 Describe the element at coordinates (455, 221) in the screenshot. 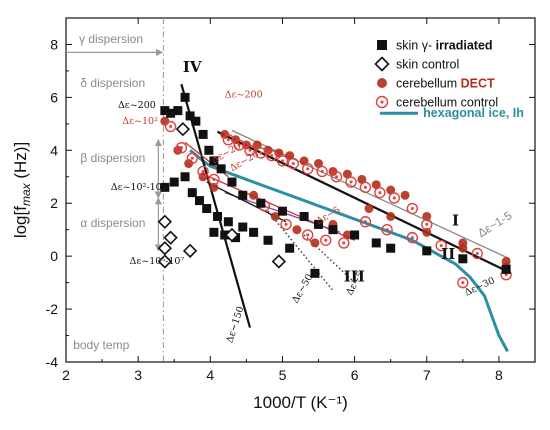

I see `annotation-label: I` at that location.